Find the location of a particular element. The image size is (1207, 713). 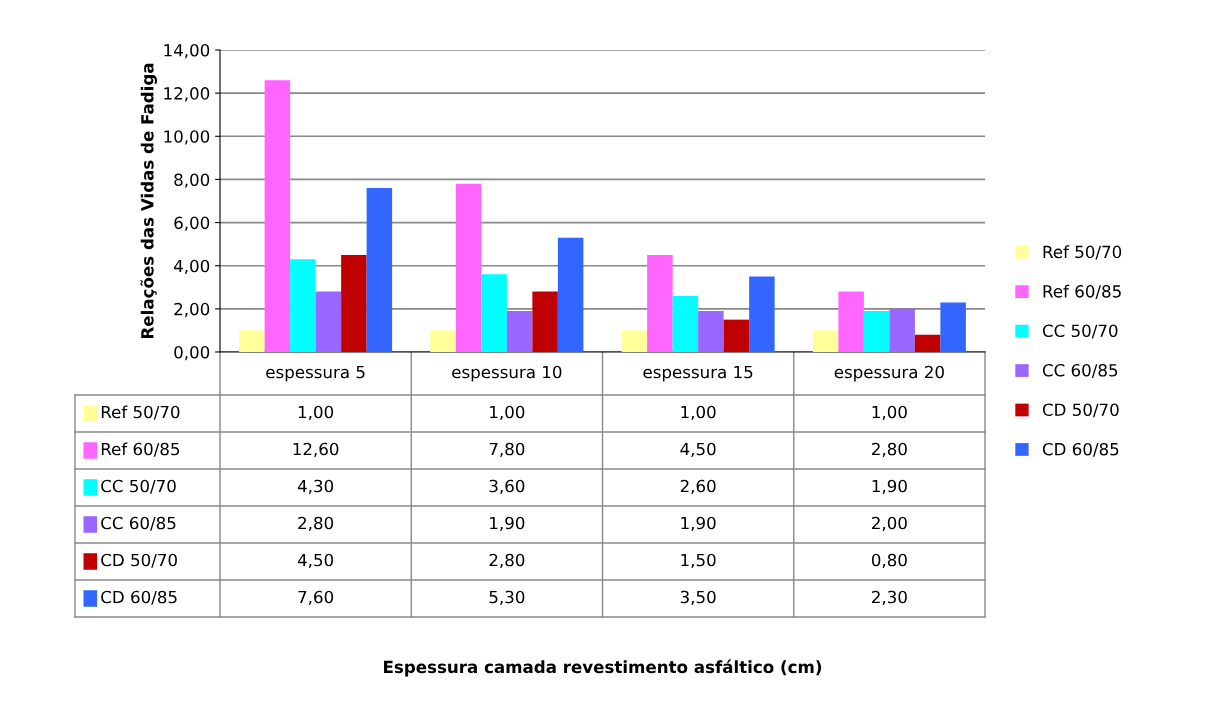

y-tick-label: 6,00 is located at coordinates (192, 223).